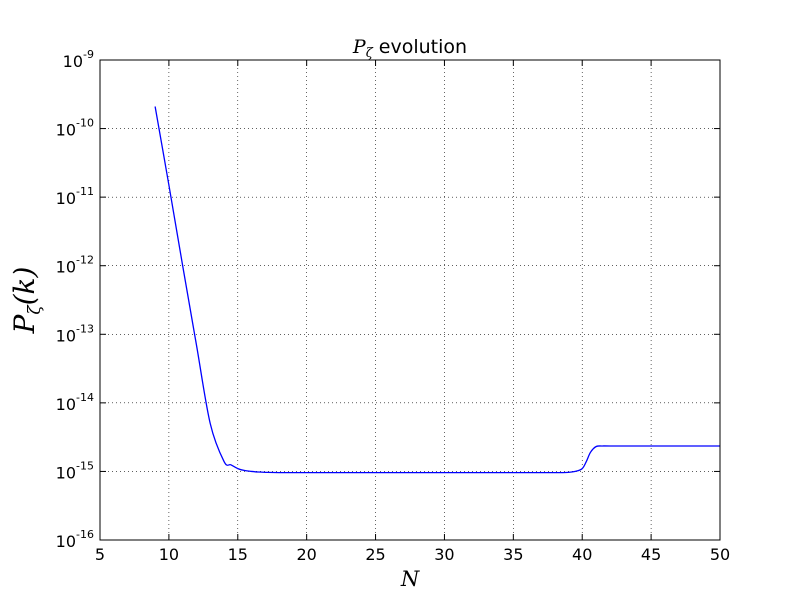  What do you see at coordinates (169, 554) in the screenshot?
I see `x-tick-label: 10` at bounding box center [169, 554].